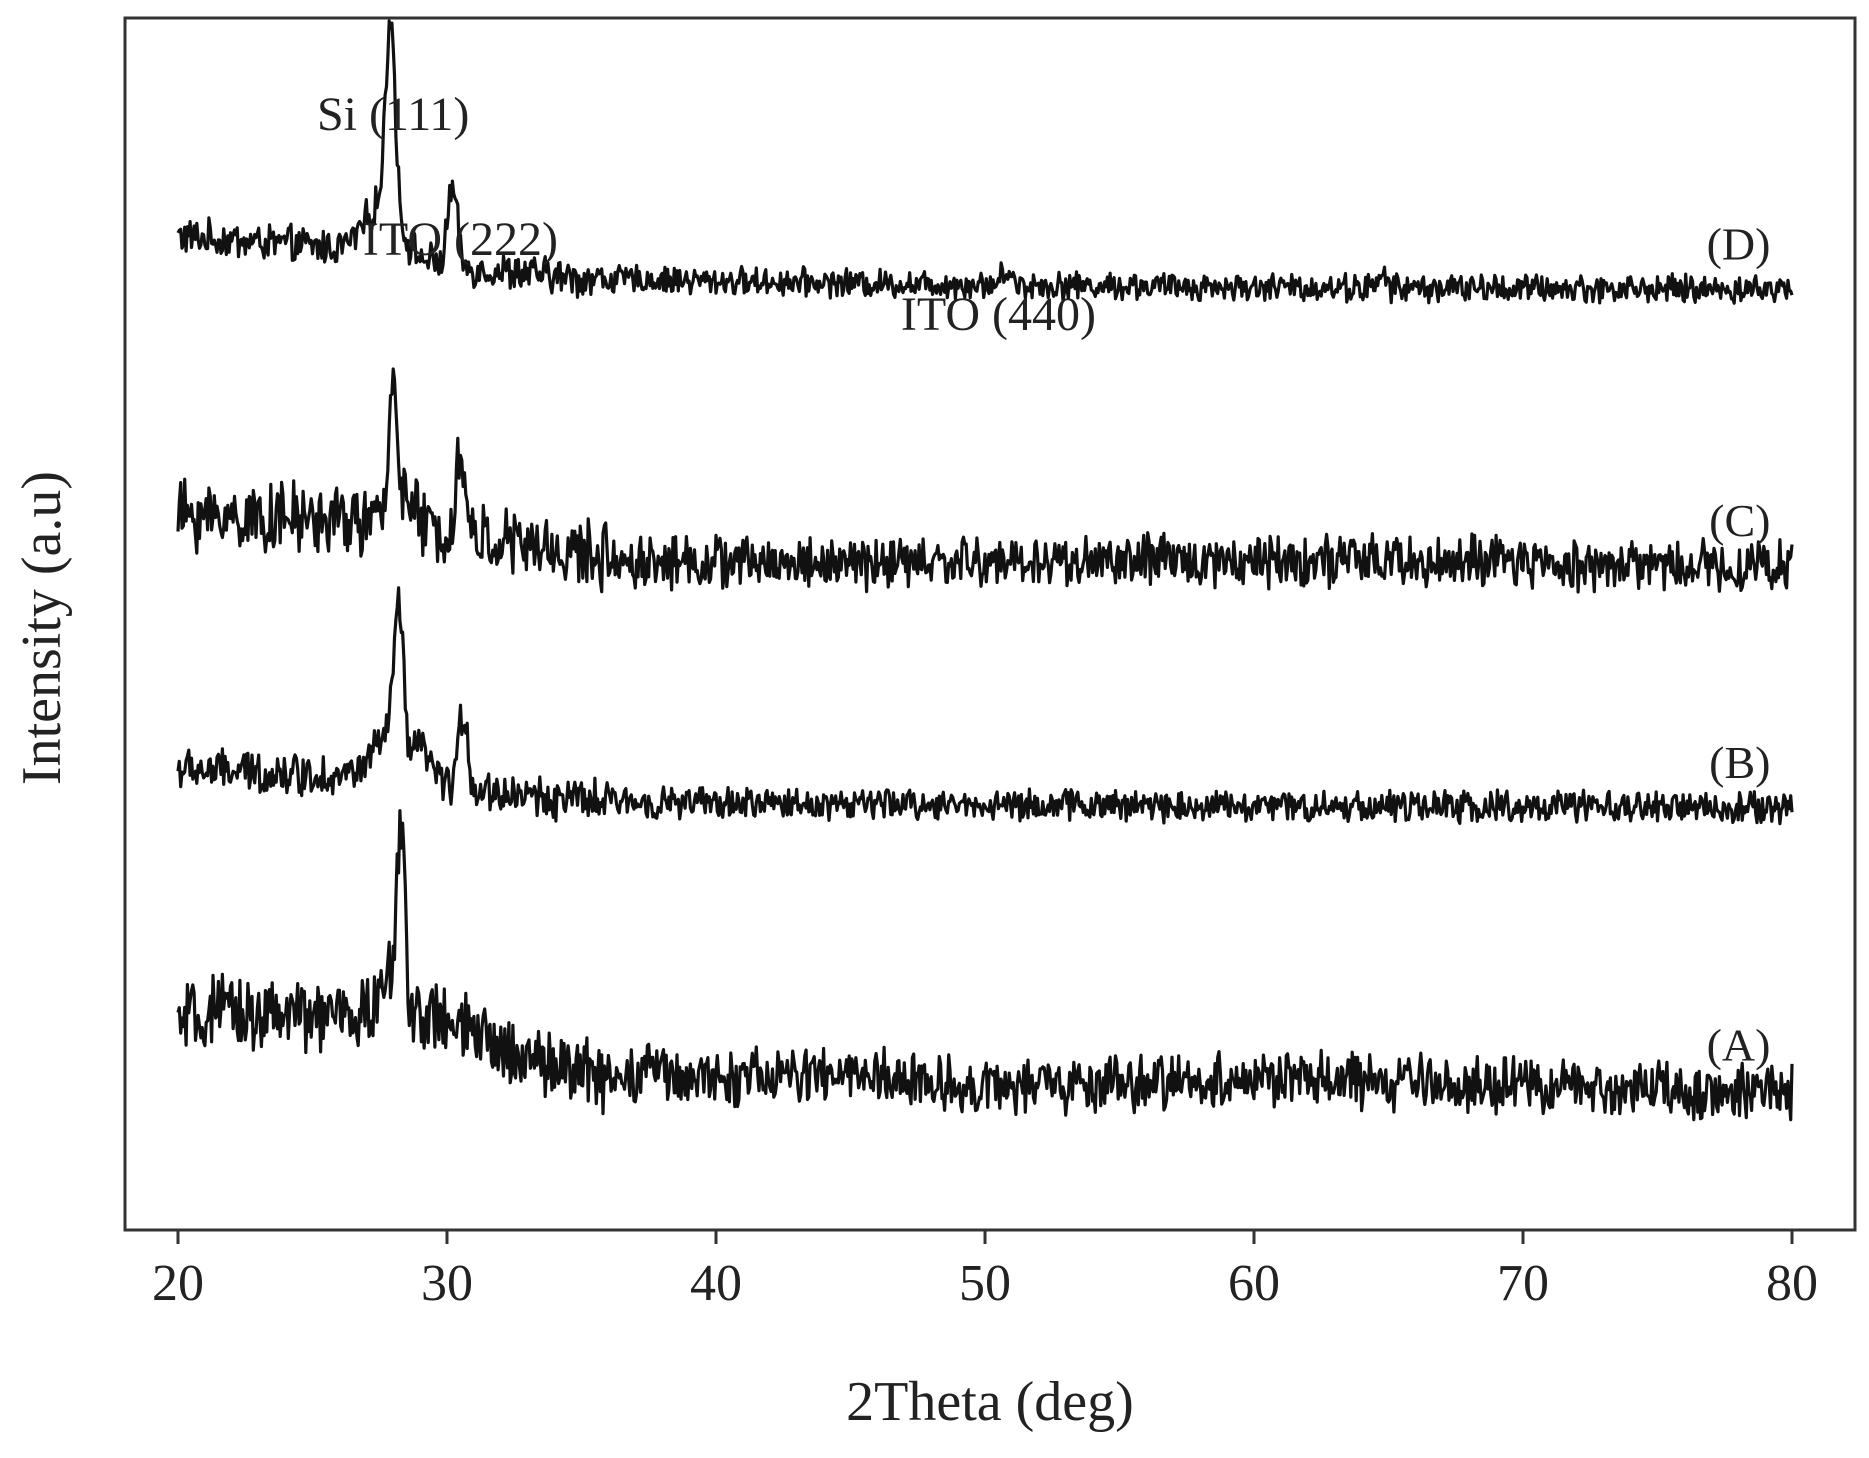  I want to click on x-tick-label: 60, so click(1254, 1283).